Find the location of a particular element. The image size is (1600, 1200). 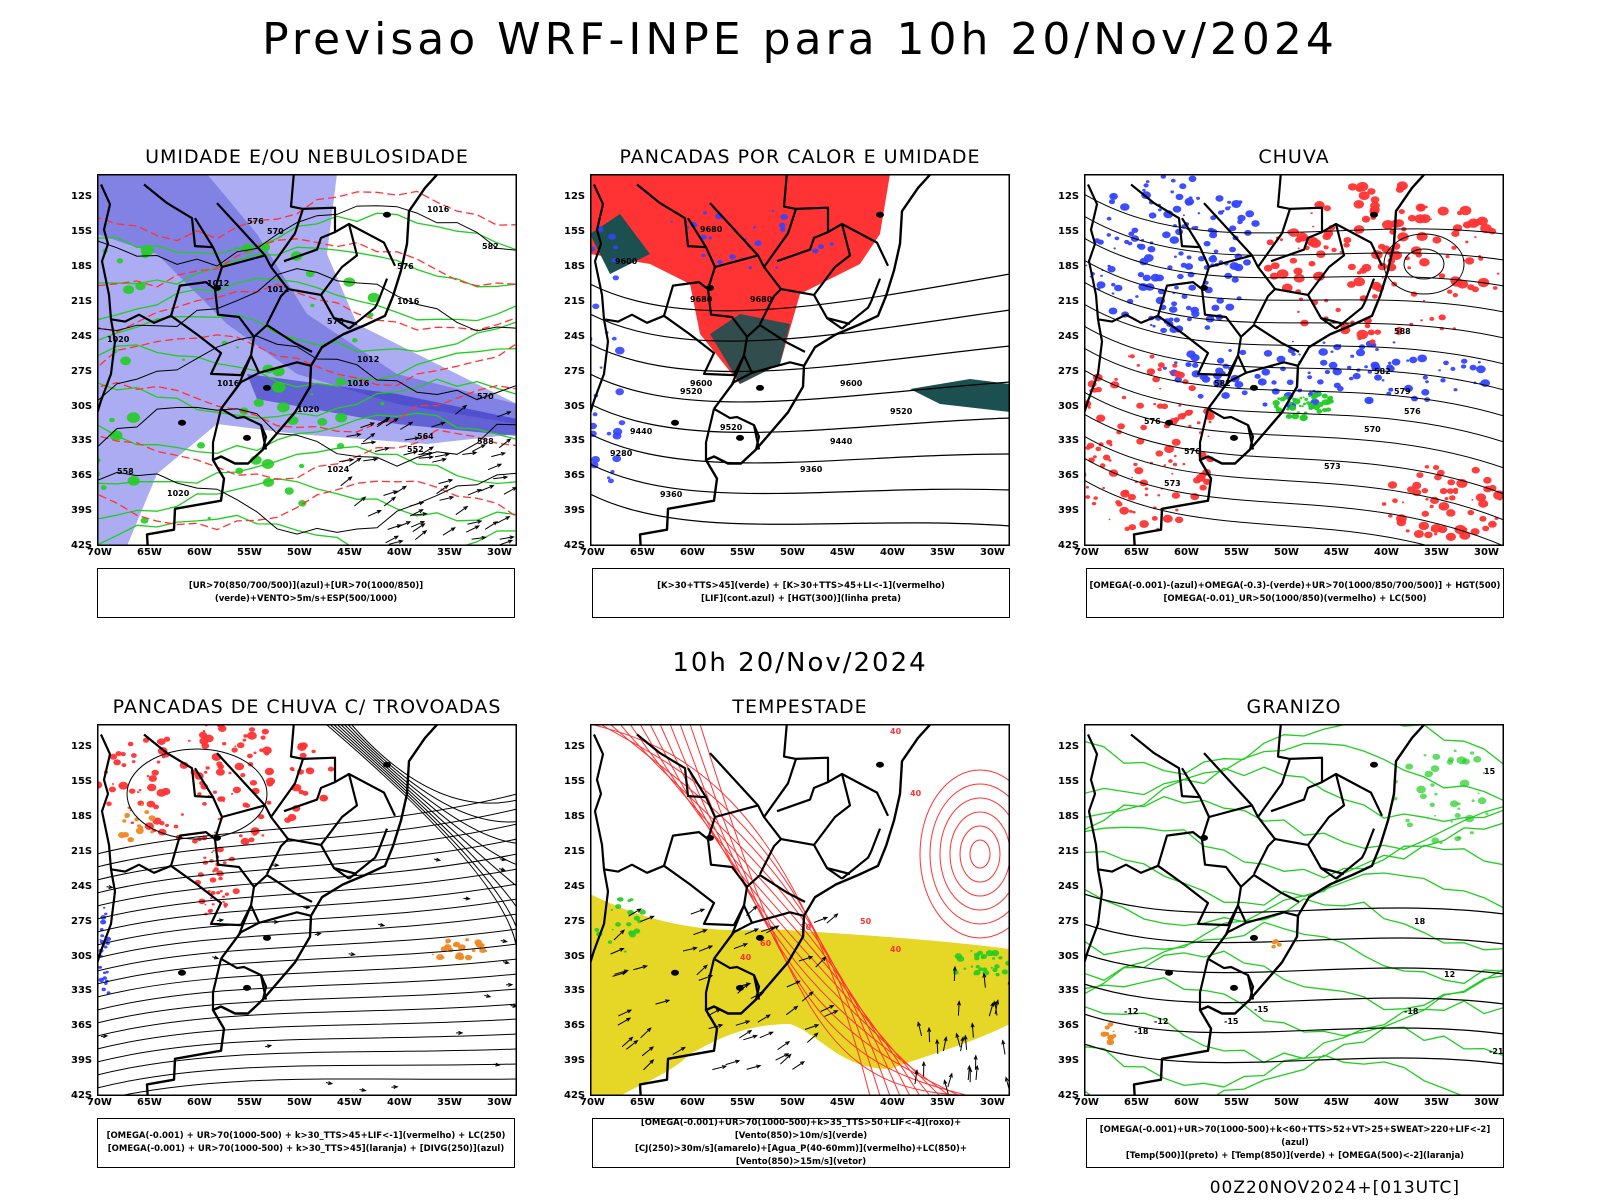

lat-tick-label: 30S is located at coordinates (575, 406).